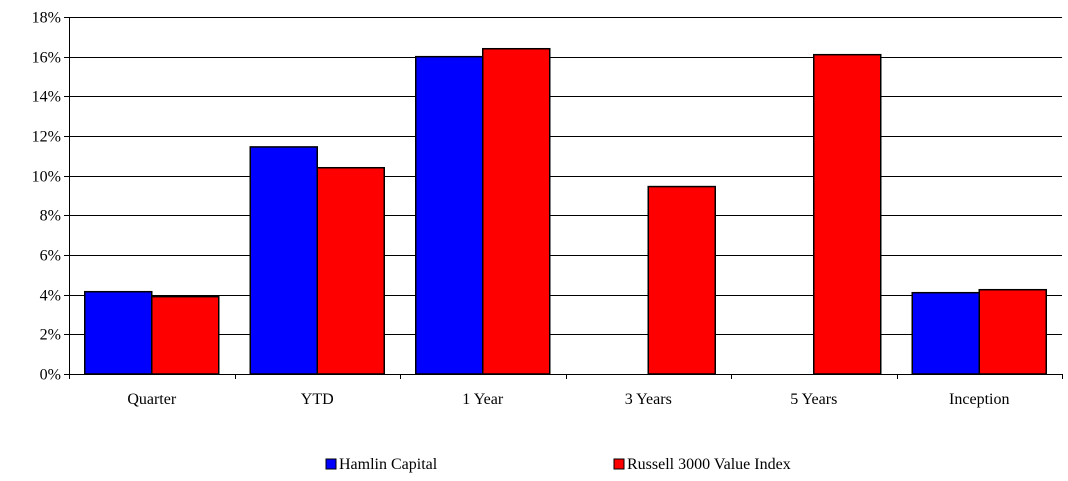 The height and width of the screenshot is (481, 1068). I want to click on y-tick-label: 12%, so click(46, 137).